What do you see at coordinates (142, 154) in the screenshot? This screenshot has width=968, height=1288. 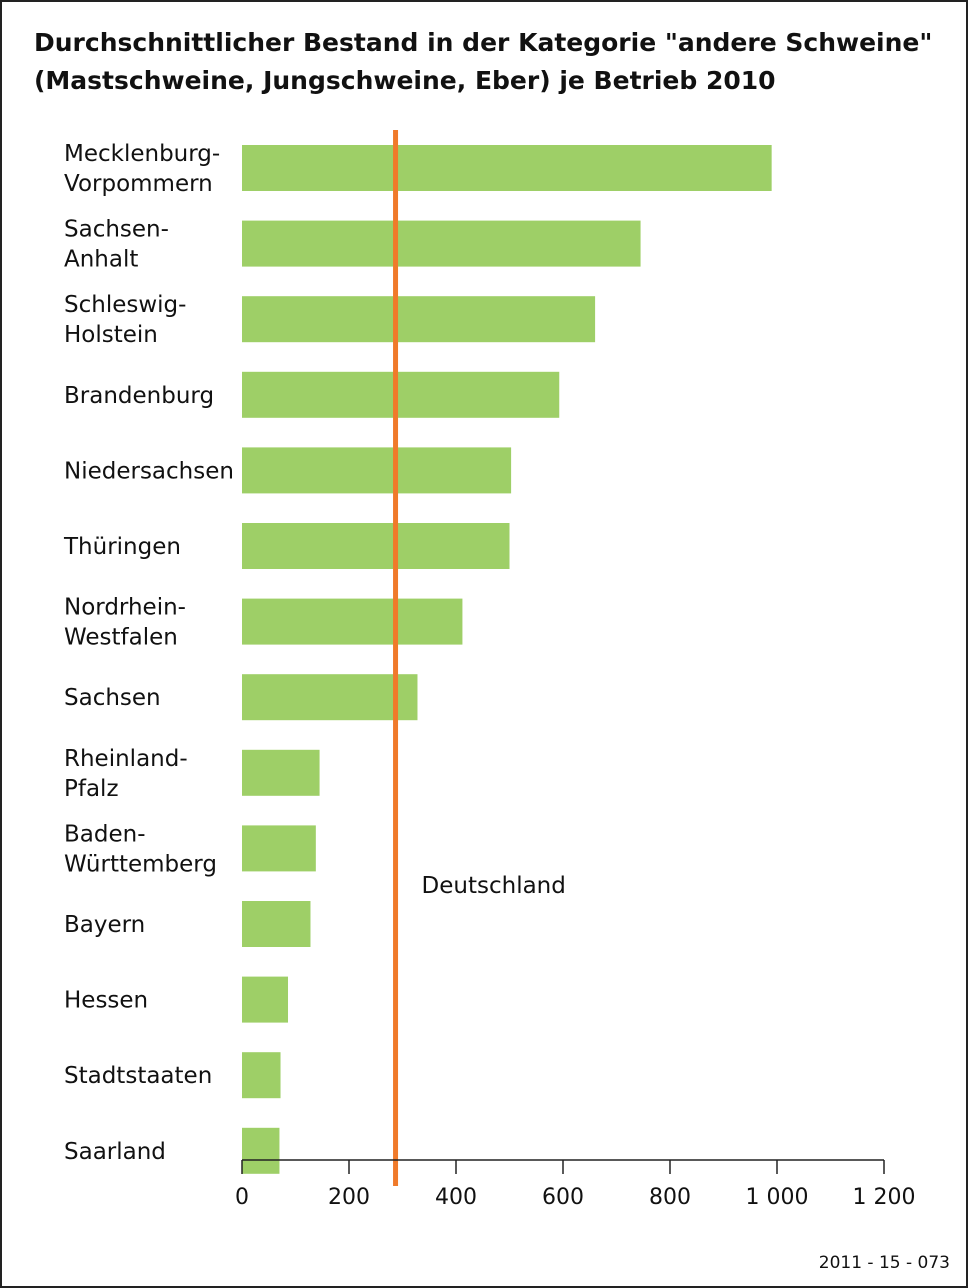 I see `category-label-0-line-0: Mecklenburg-` at bounding box center [142, 154].